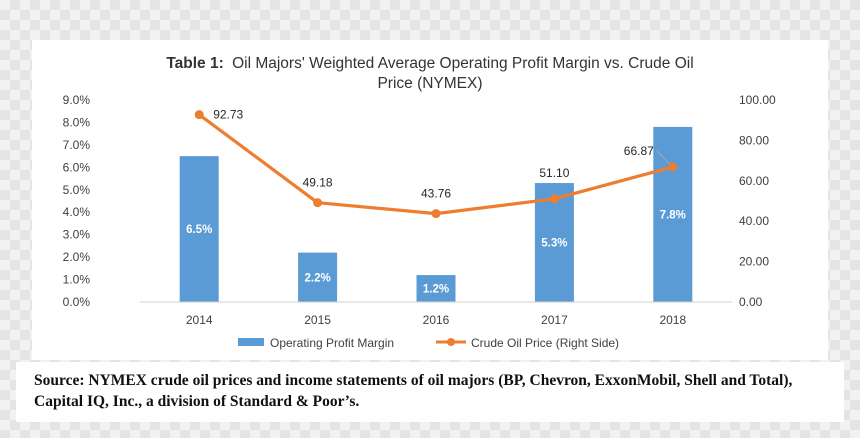 This screenshot has height=438, width=860. Describe the element at coordinates (77, 257) in the screenshot. I see `left-axis-tick: 2.0%` at that location.